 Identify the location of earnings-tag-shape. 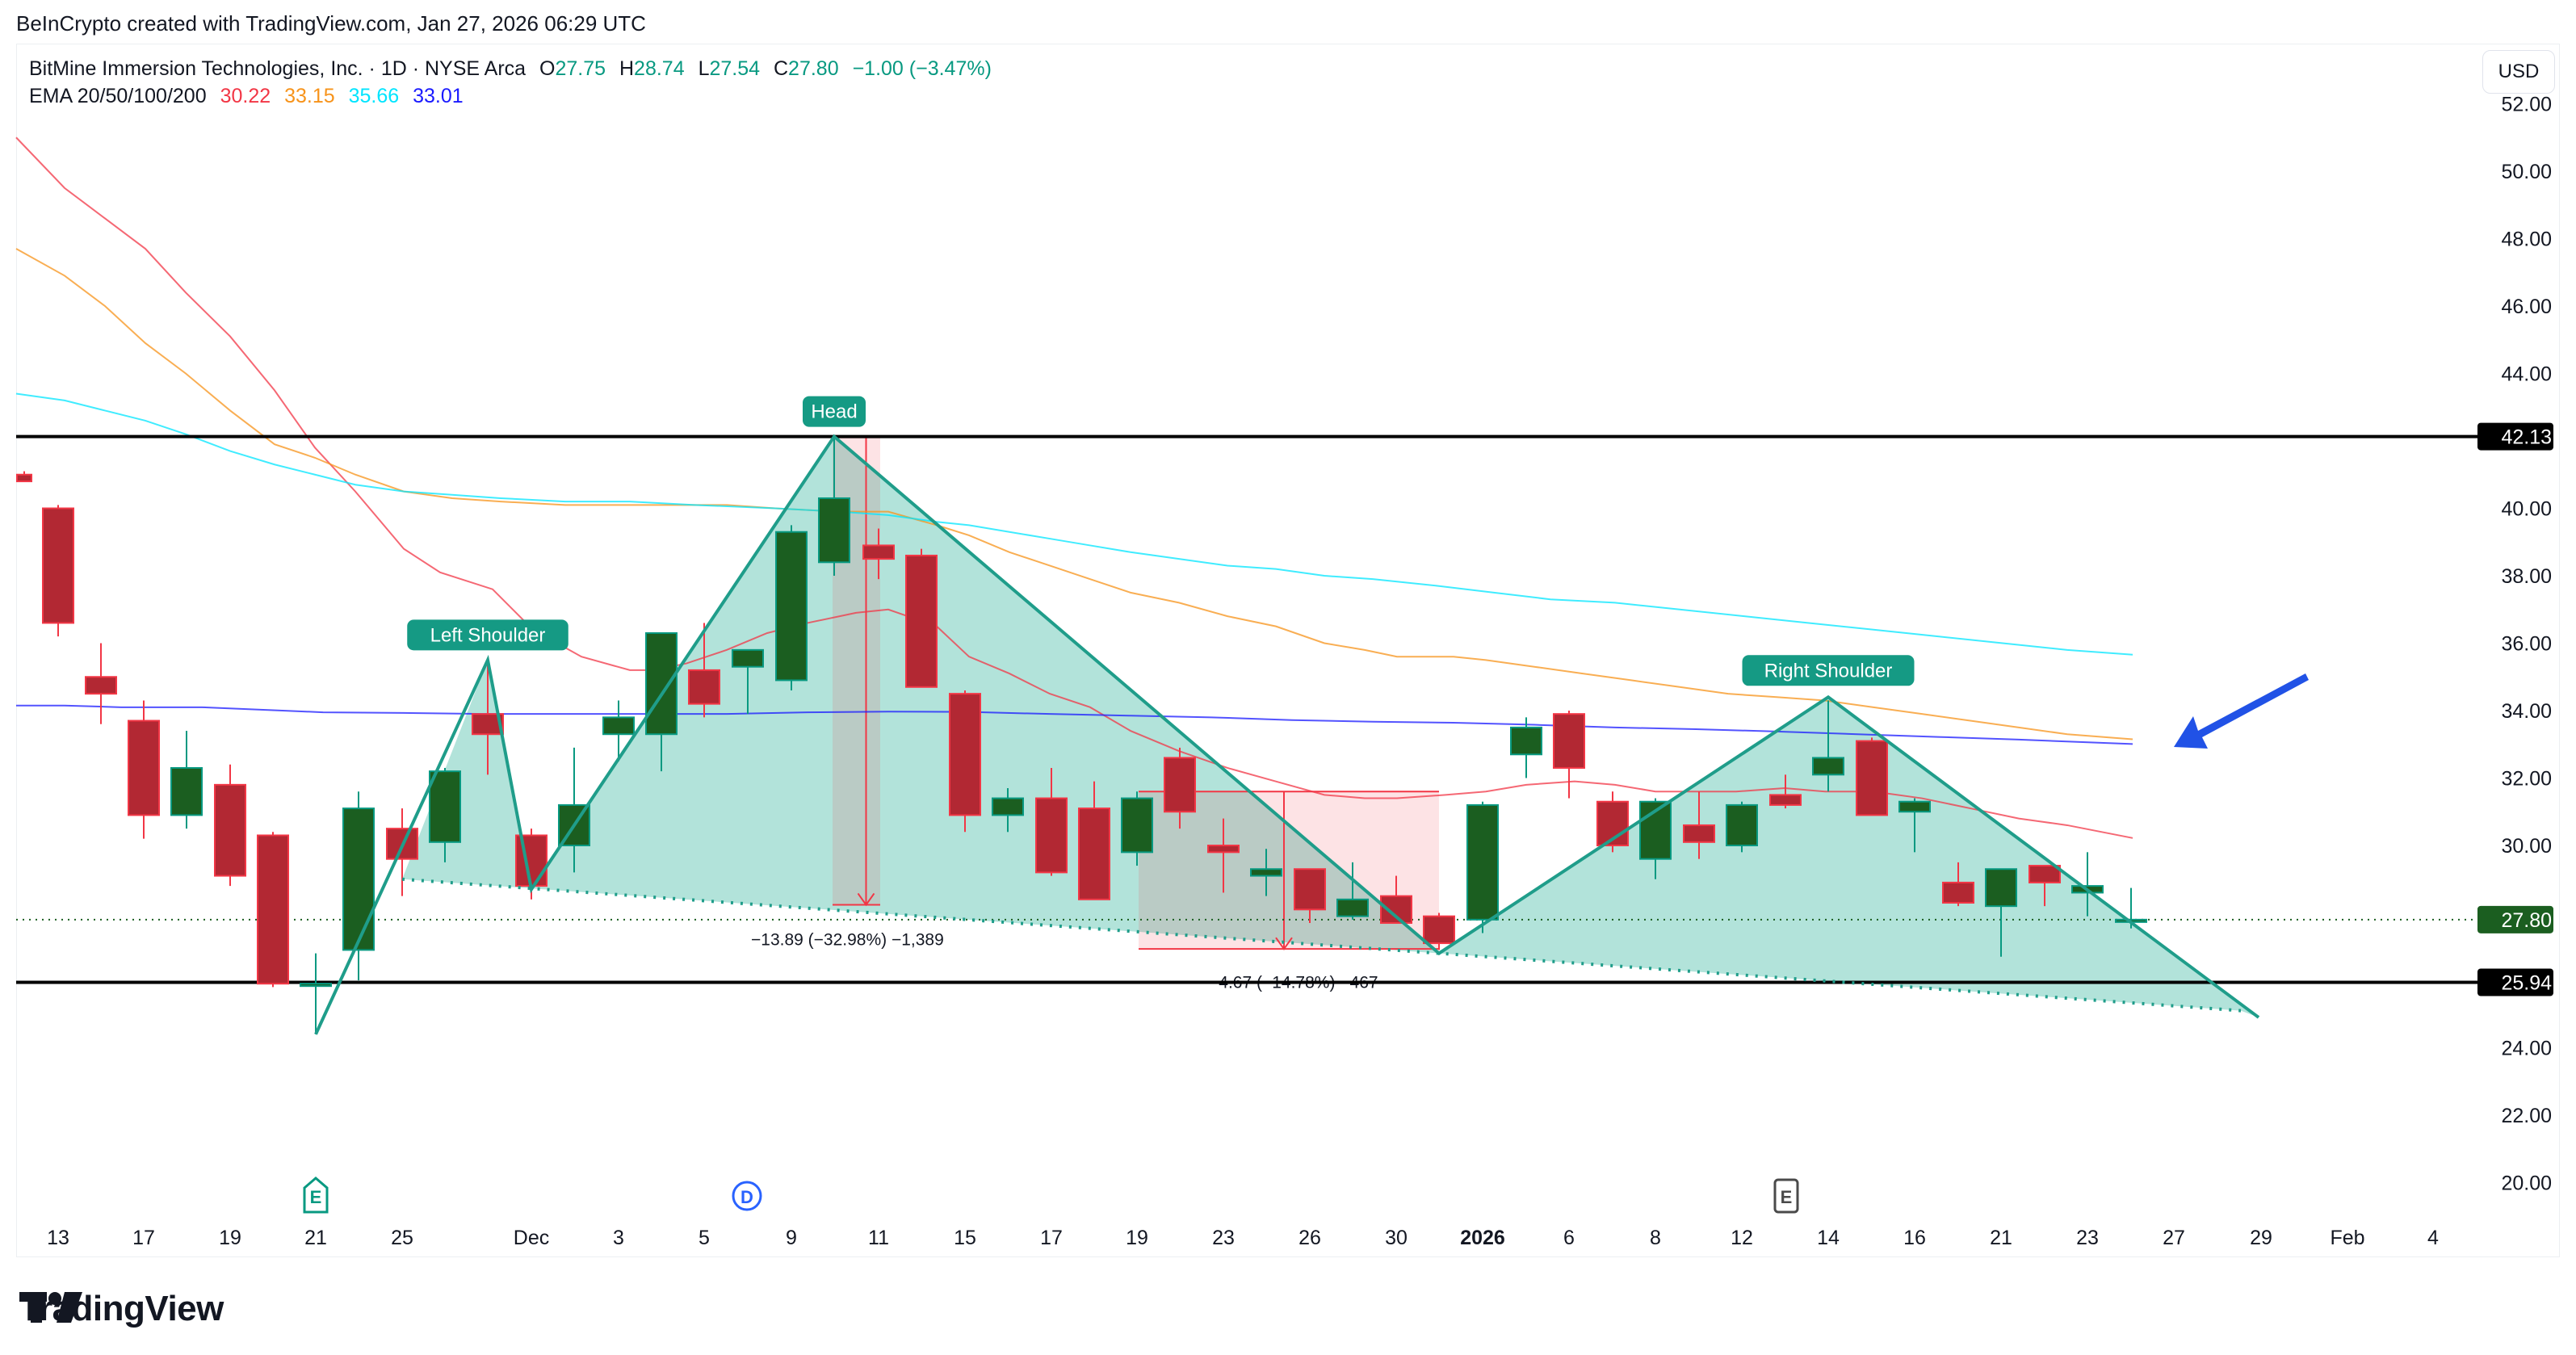
(316, 1195).